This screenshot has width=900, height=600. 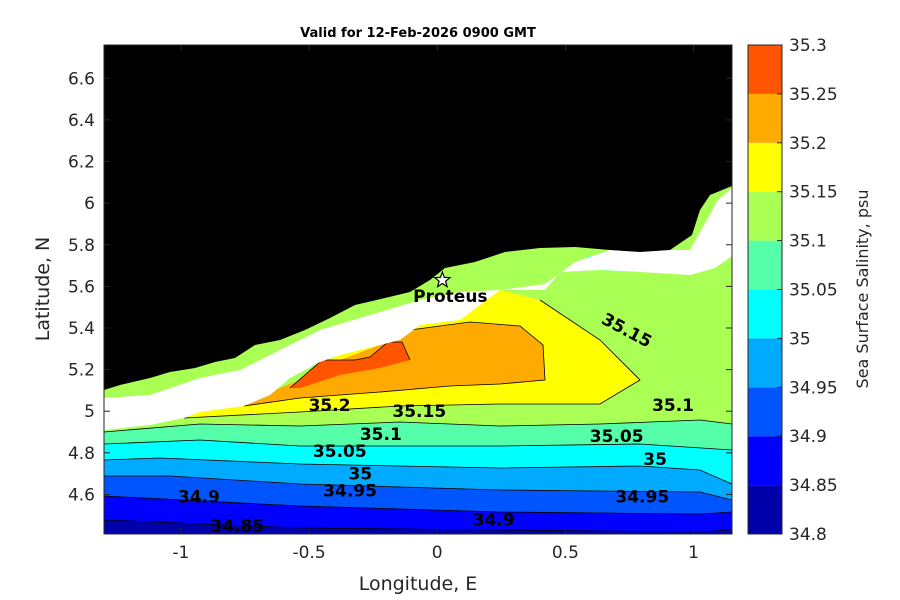 What do you see at coordinates (89, 204) in the screenshot?
I see `y-tick-label: 6` at bounding box center [89, 204].